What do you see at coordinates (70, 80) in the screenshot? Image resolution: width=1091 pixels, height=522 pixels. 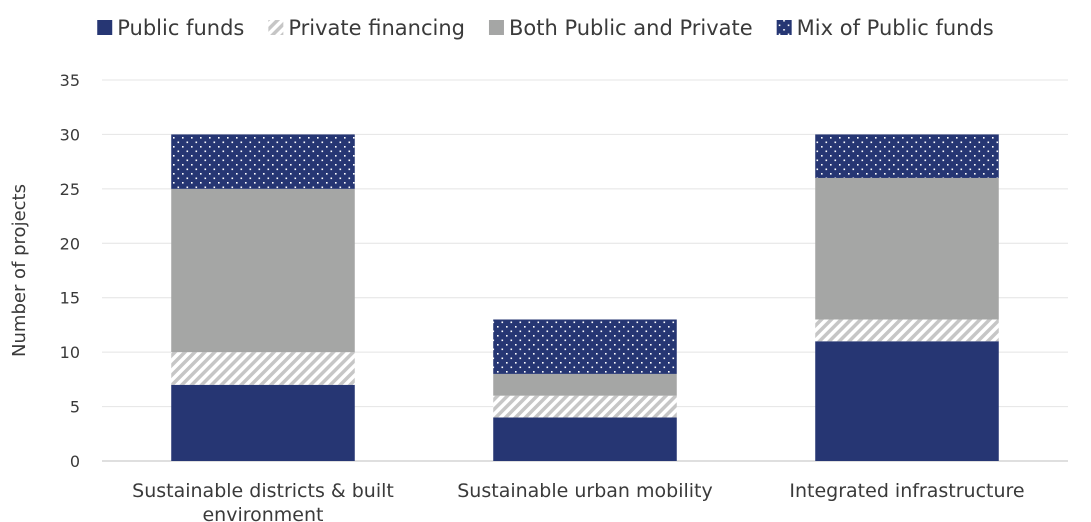 I see `y-tick-label: 35` at bounding box center [70, 80].